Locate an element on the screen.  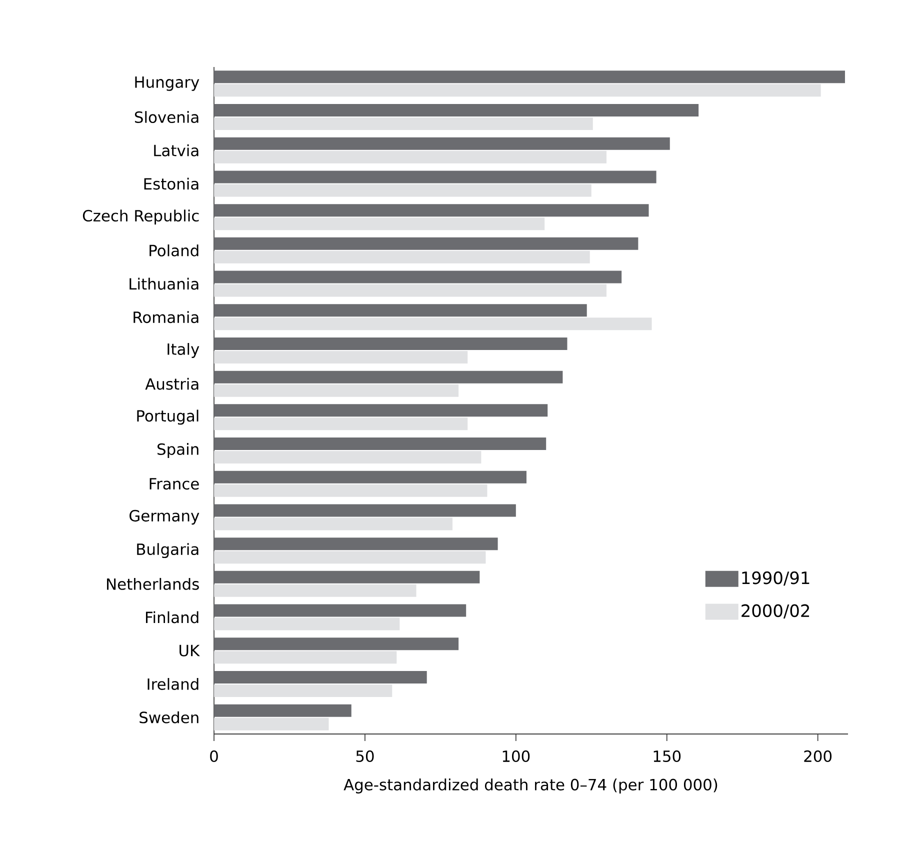
y-tick-label: Austria is located at coordinates (171, 384).